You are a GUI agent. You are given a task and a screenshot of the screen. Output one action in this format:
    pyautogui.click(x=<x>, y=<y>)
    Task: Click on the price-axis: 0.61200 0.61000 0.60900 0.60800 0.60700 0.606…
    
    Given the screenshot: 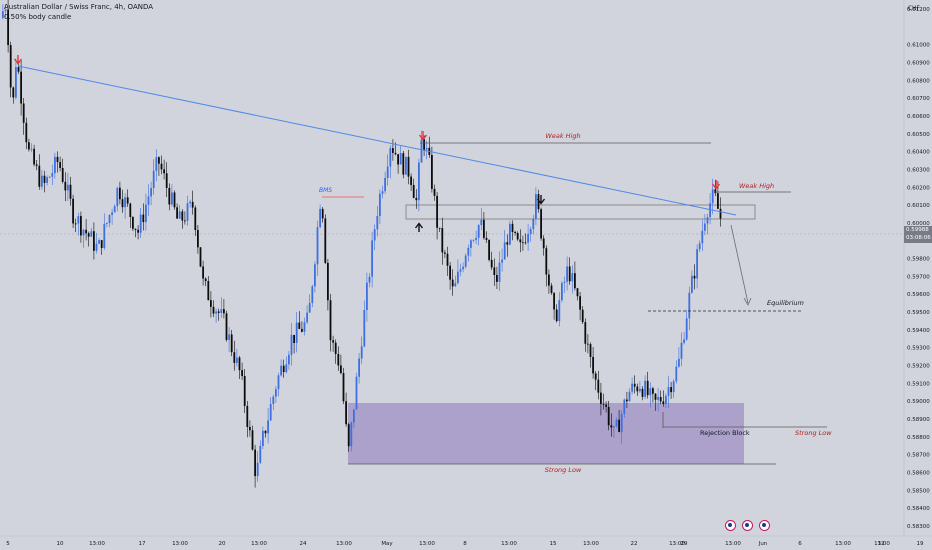 What is the action you would take?
    pyautogui.click(x=918, y=268)
    